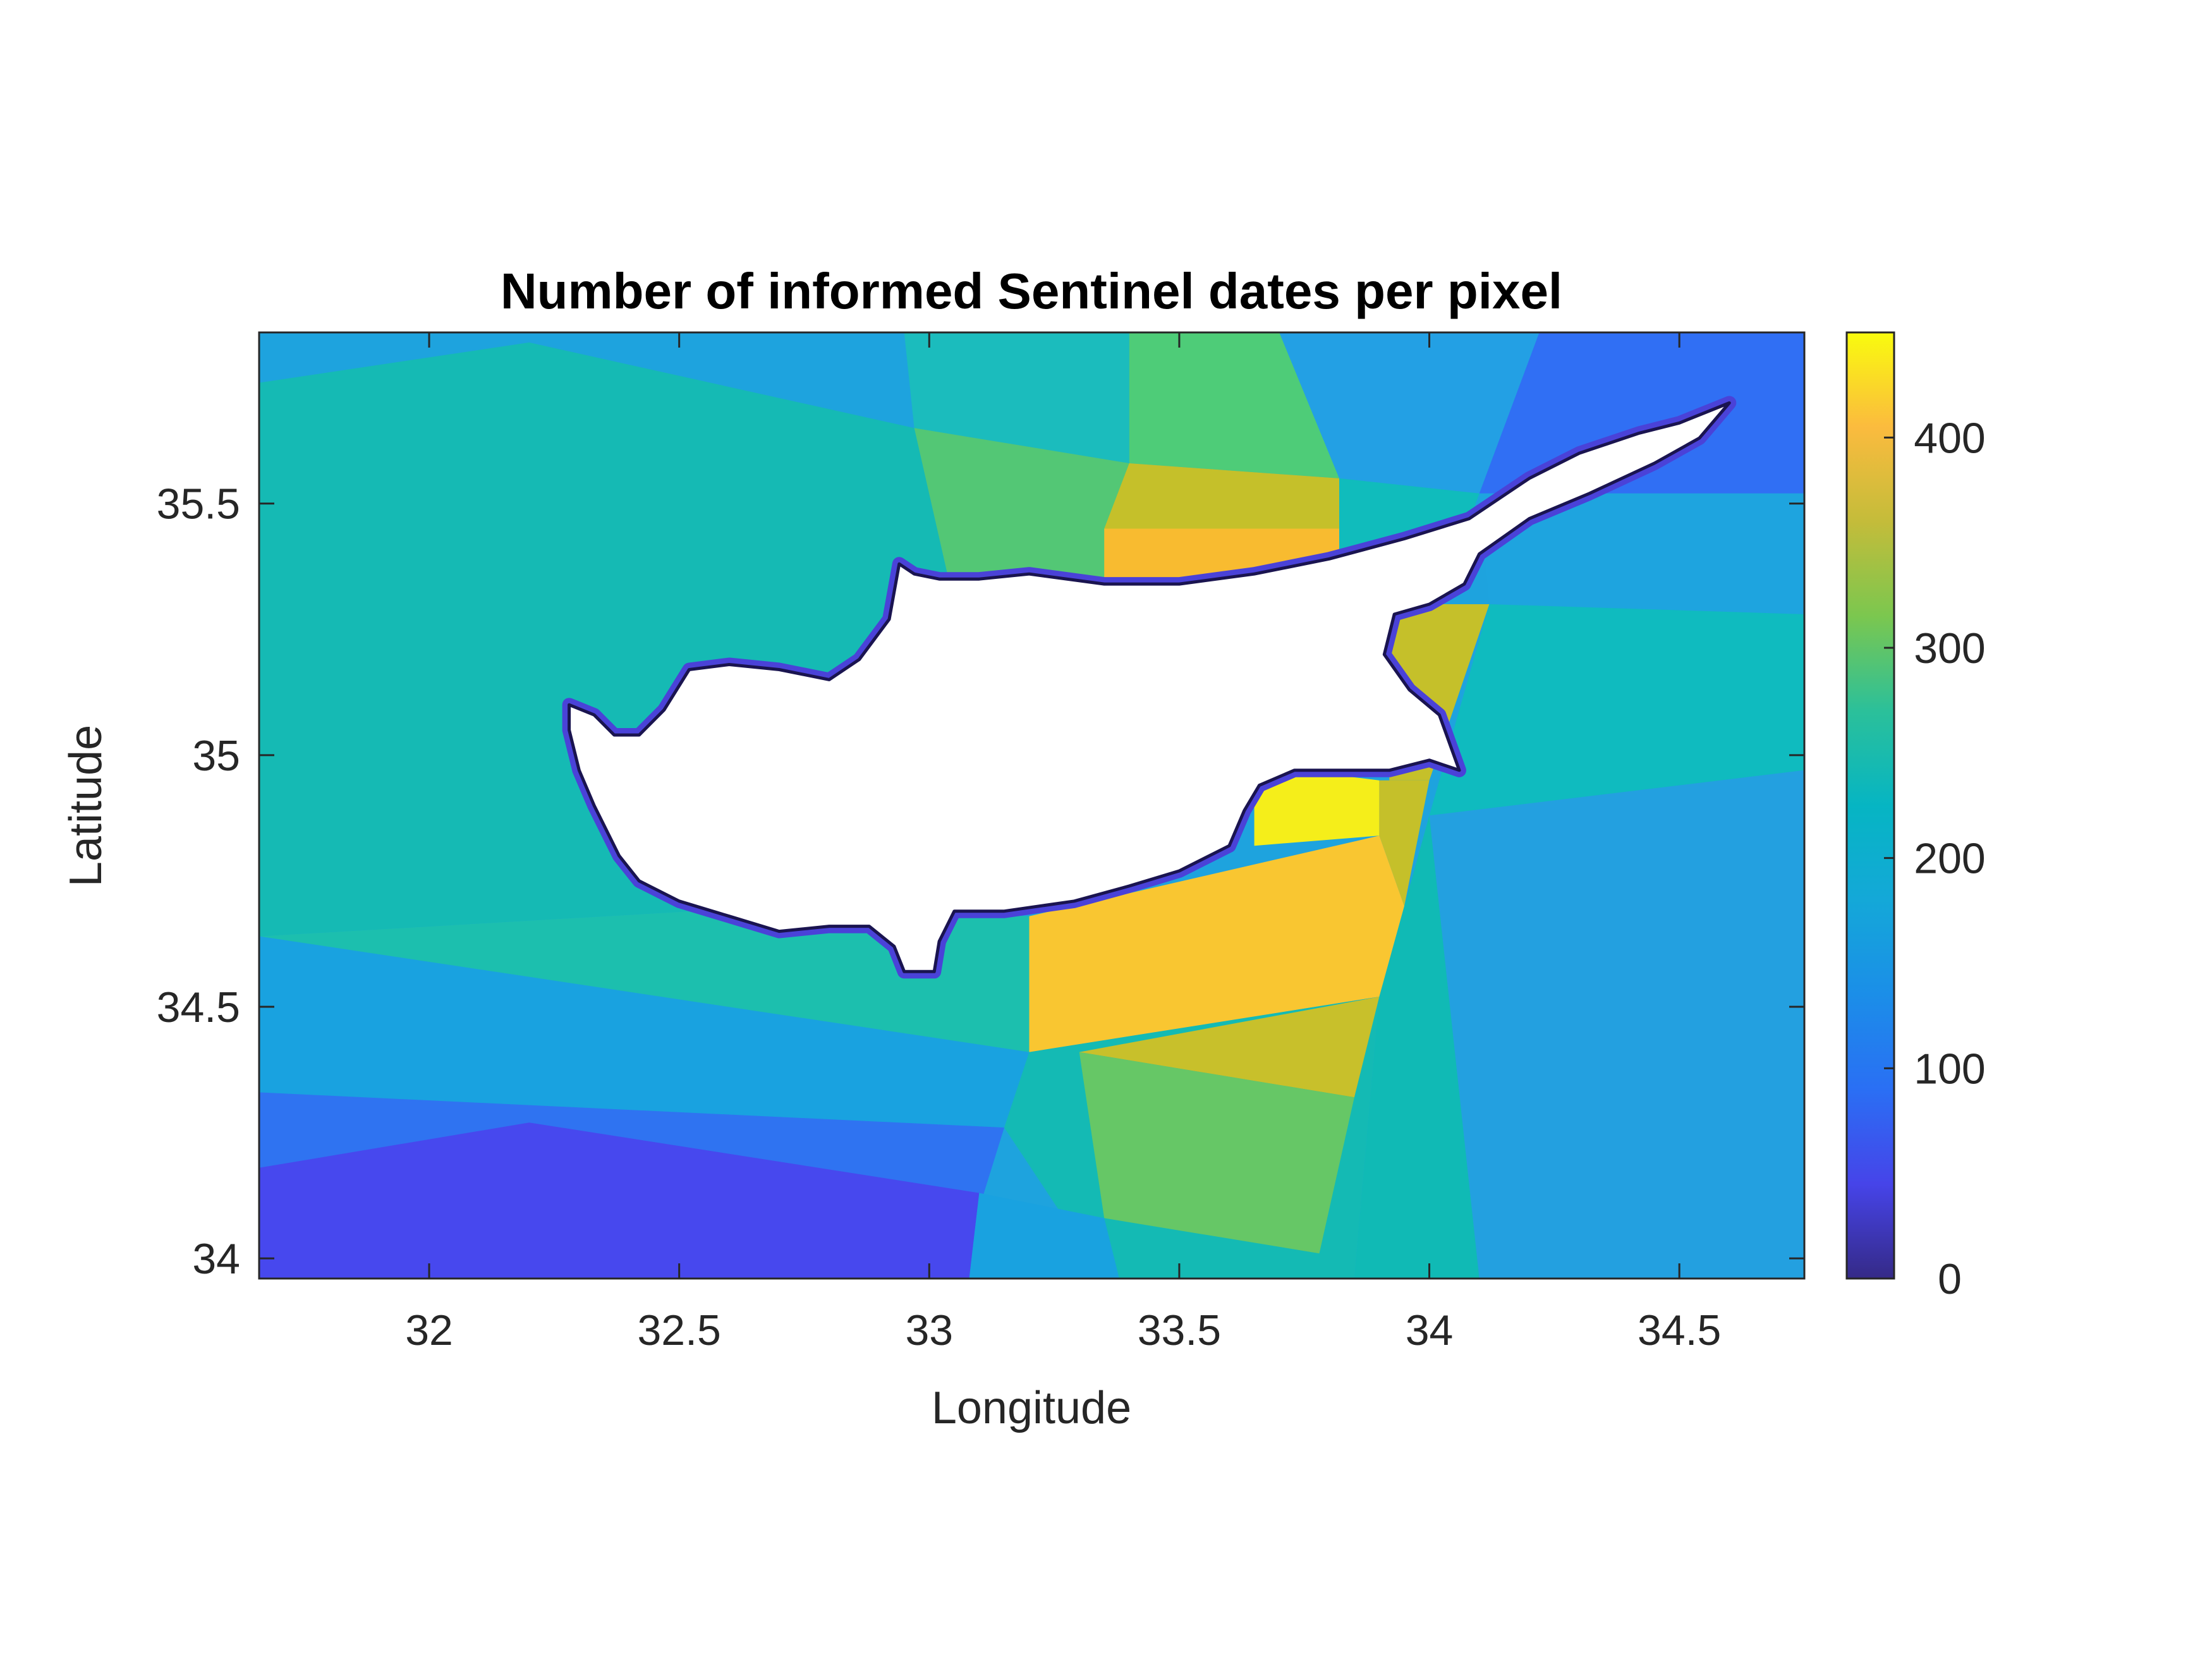 The image size is (2212, 1659). I want to click on colorbar-tick-label-3: 300, so click(1950, 648).